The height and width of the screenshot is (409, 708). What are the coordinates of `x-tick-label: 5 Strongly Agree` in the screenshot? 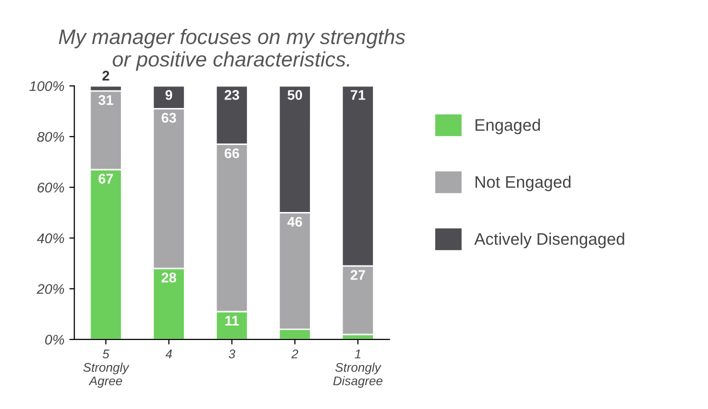 It's located at (106, 369).